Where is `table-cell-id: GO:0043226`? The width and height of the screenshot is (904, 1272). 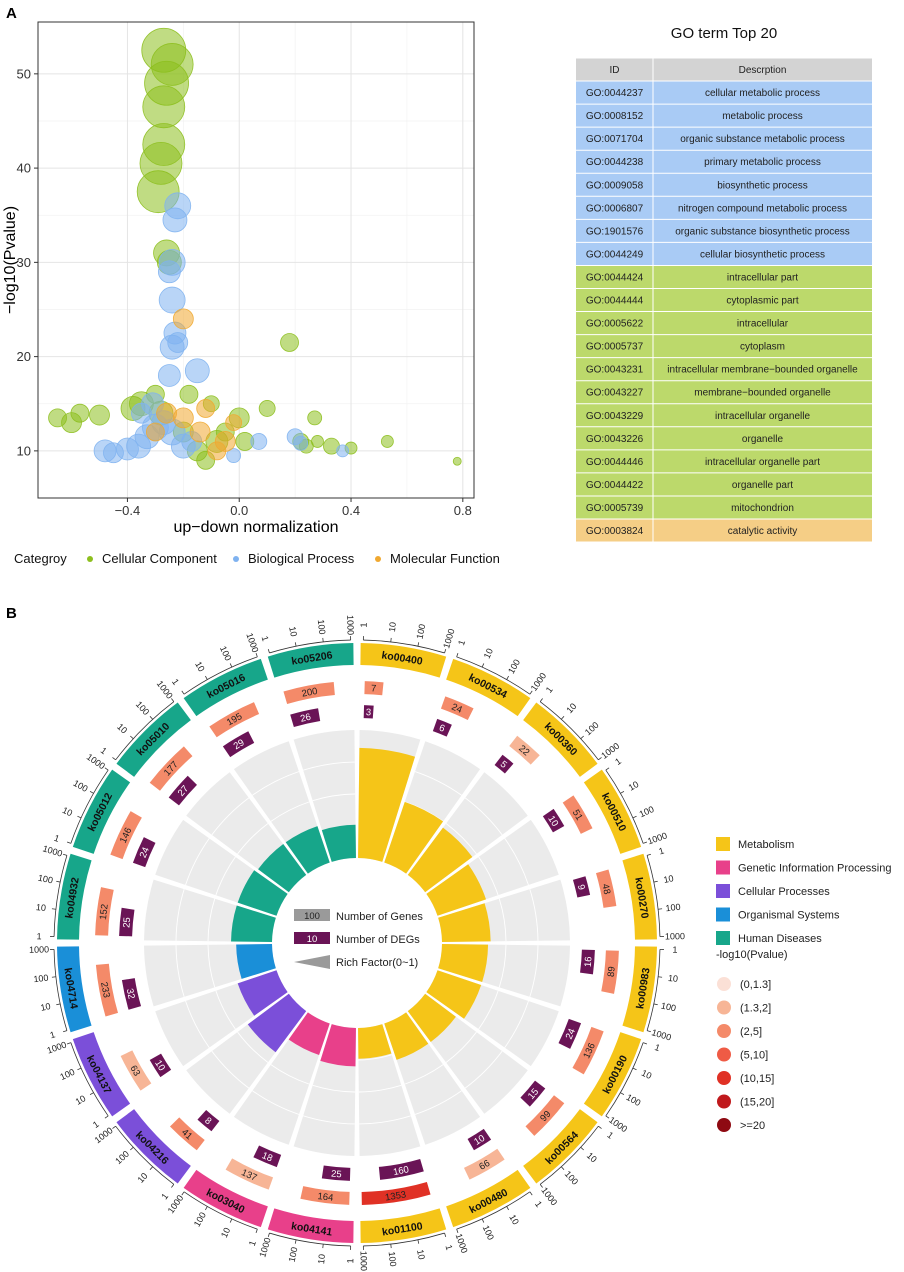 table-cell-id: GO:0043226 is located at coordinates (615, 439).